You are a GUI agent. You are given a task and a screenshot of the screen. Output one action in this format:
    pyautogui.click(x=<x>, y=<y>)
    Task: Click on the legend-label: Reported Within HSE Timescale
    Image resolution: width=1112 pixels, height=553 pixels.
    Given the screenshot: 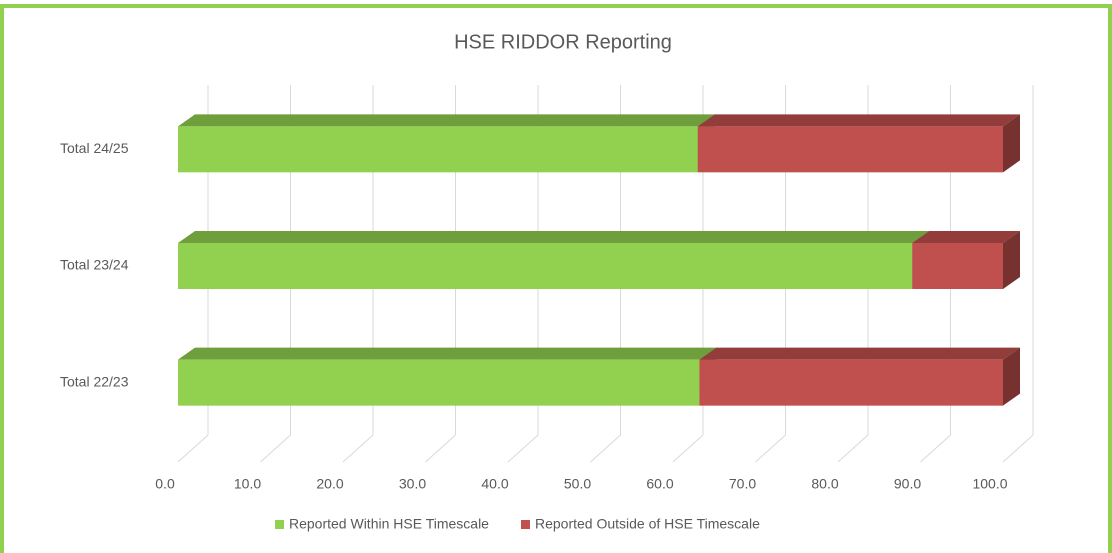 What is the action you would take?
    pyautogui.click(x=389, y=524)
    